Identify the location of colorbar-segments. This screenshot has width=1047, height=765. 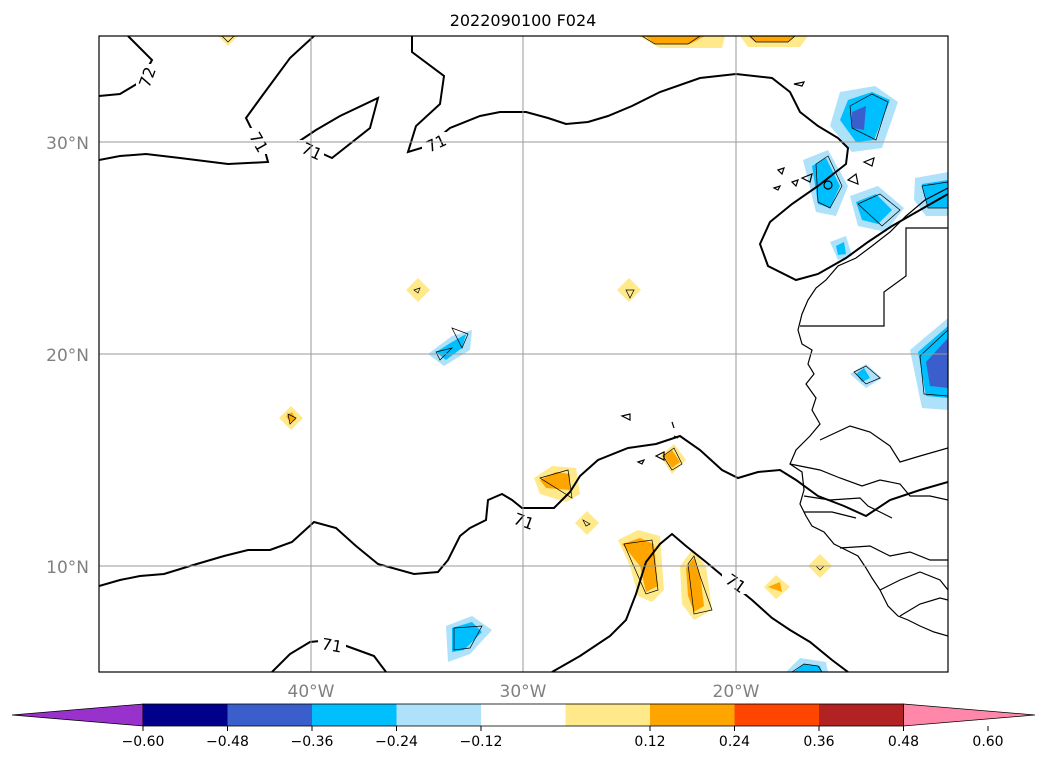
(523, 715).